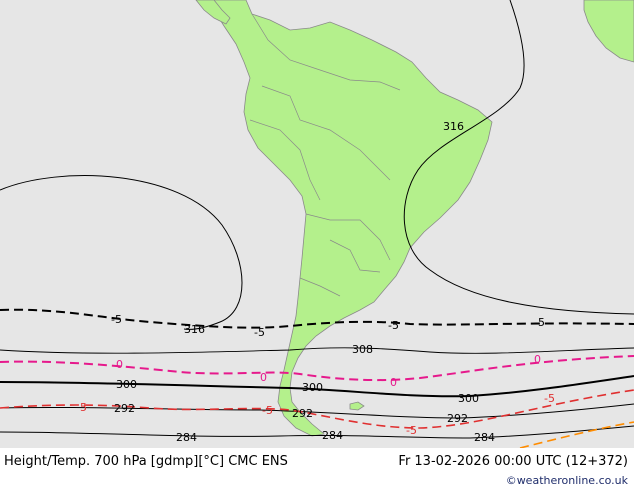 The height and width of the screenshot is (490, 634). I want to click on falklands-land, so click(357, 406).